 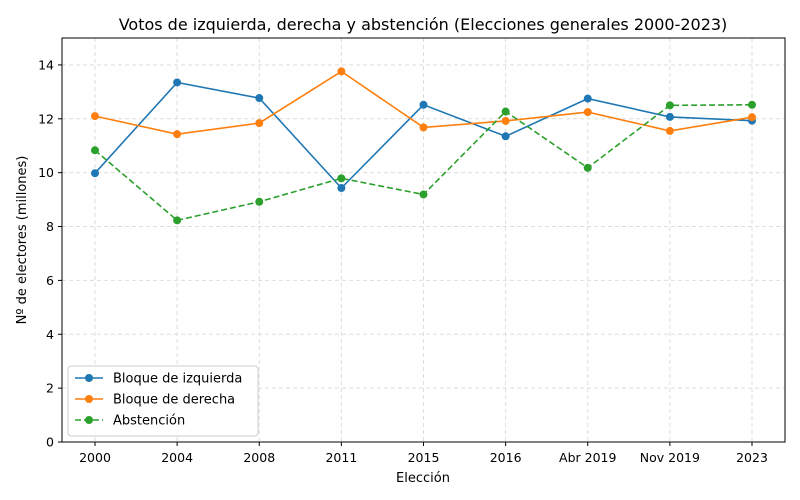 What do you see at coordinates (174, 400) in the screenshot?
I see `legend-label-2: Bloque de derecha` at bounding box center [174, 400].